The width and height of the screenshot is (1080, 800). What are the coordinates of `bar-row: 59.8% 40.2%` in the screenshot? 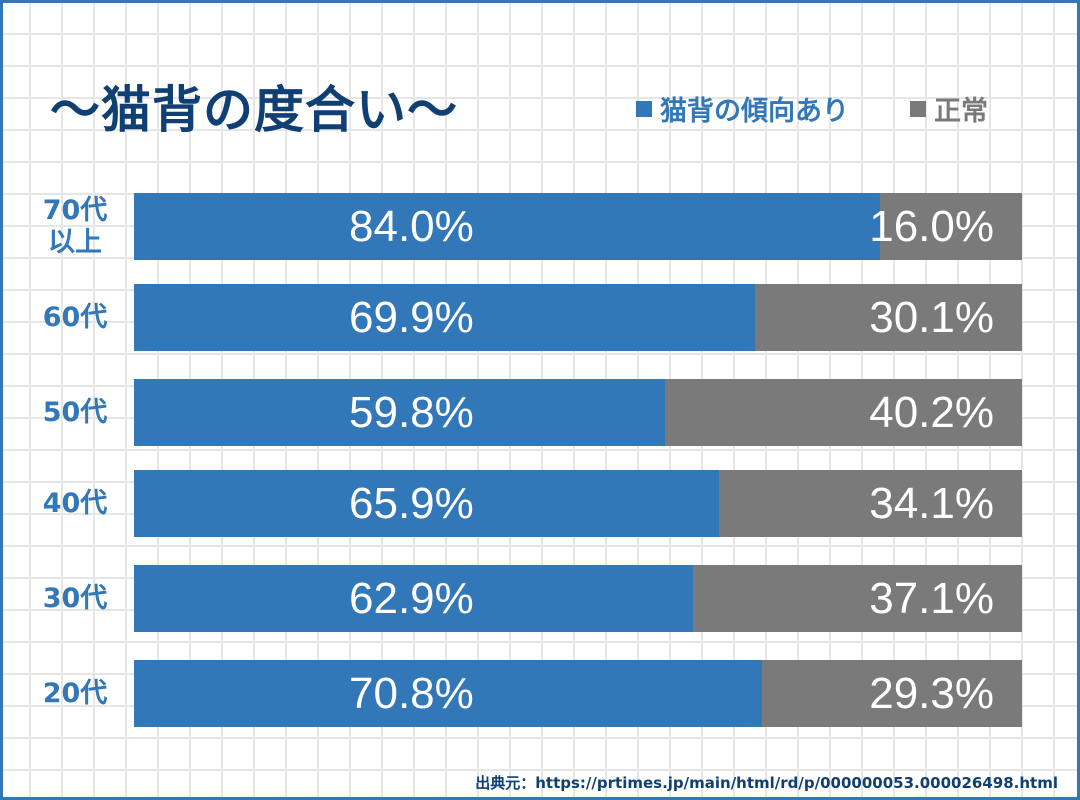 It's located at (578, 412).